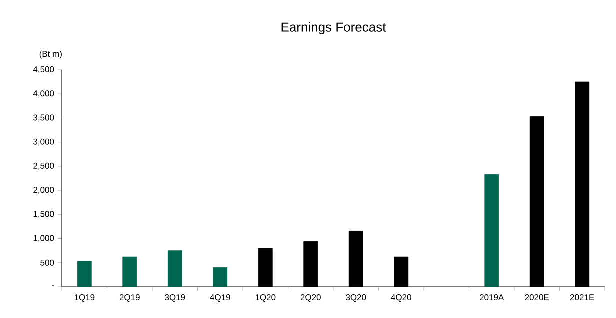 The image size is (616, 318). What do you see at coordinates (44, 142) in the screenshot?
I see `y-tick-label: 3,000` at bounding box center [44, 142].